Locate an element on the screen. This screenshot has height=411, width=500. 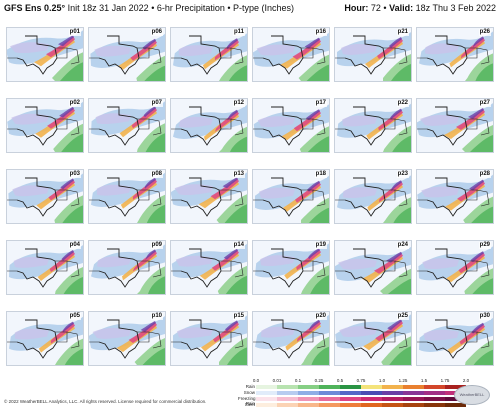
member-label: p02 is located at coordinates (74, 103).